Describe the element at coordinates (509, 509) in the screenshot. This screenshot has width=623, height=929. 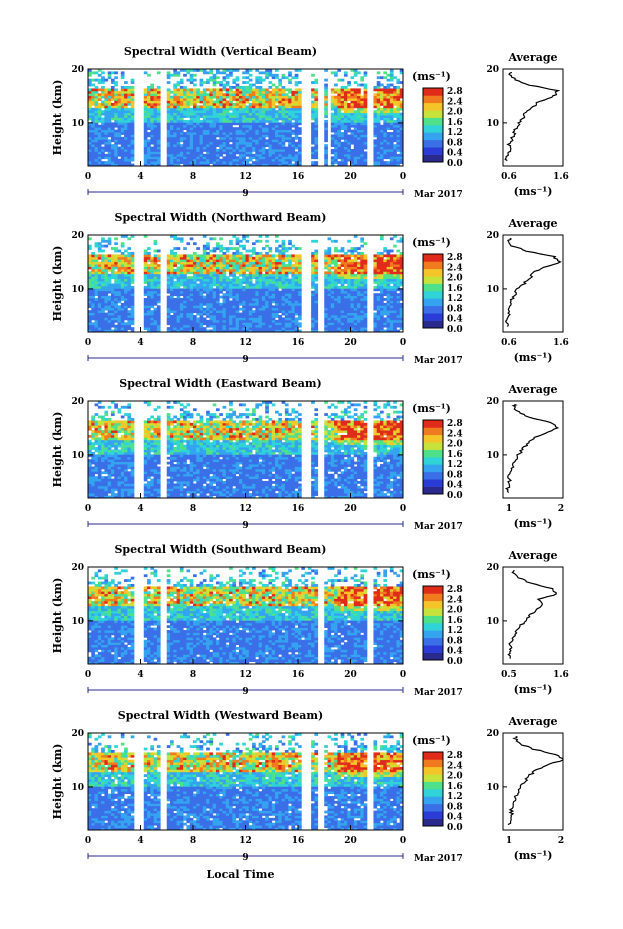
I see `avg-x-tick-label: 1` at that location.